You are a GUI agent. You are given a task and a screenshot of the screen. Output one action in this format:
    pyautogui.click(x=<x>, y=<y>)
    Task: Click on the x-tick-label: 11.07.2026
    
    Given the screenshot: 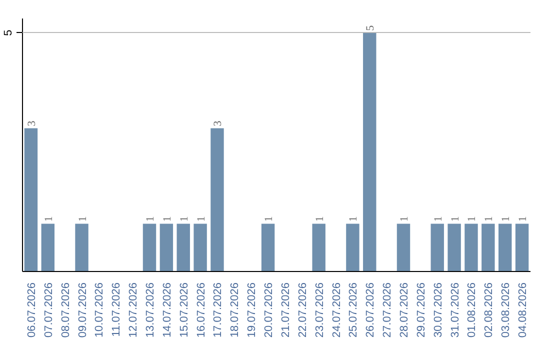 What is the action you would take?
    pyautogui.click(x=116, y=309)
    